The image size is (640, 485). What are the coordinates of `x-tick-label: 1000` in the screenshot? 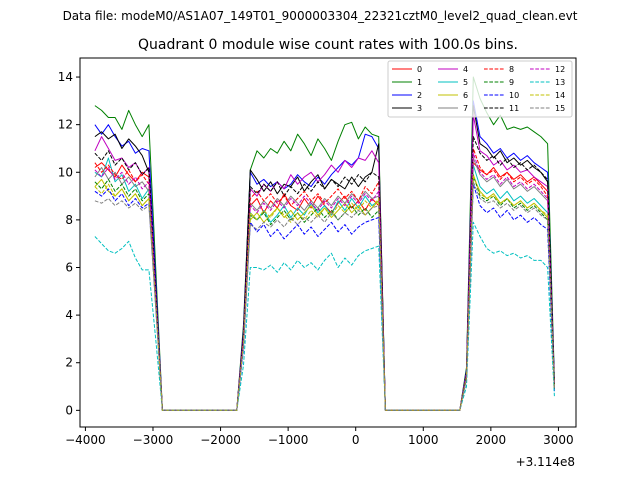 It's located at (423, 440).